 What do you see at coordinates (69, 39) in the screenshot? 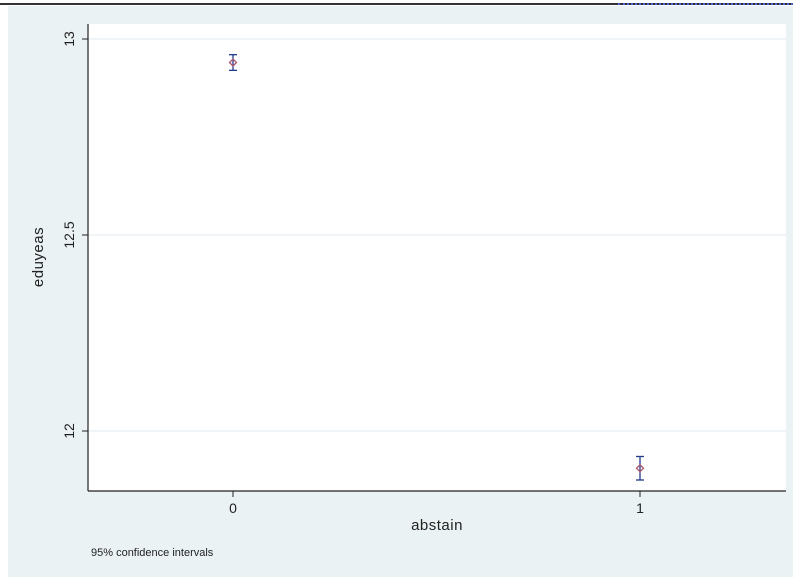
I see `y-tick-label: 13` at bounding box center [69, 39].